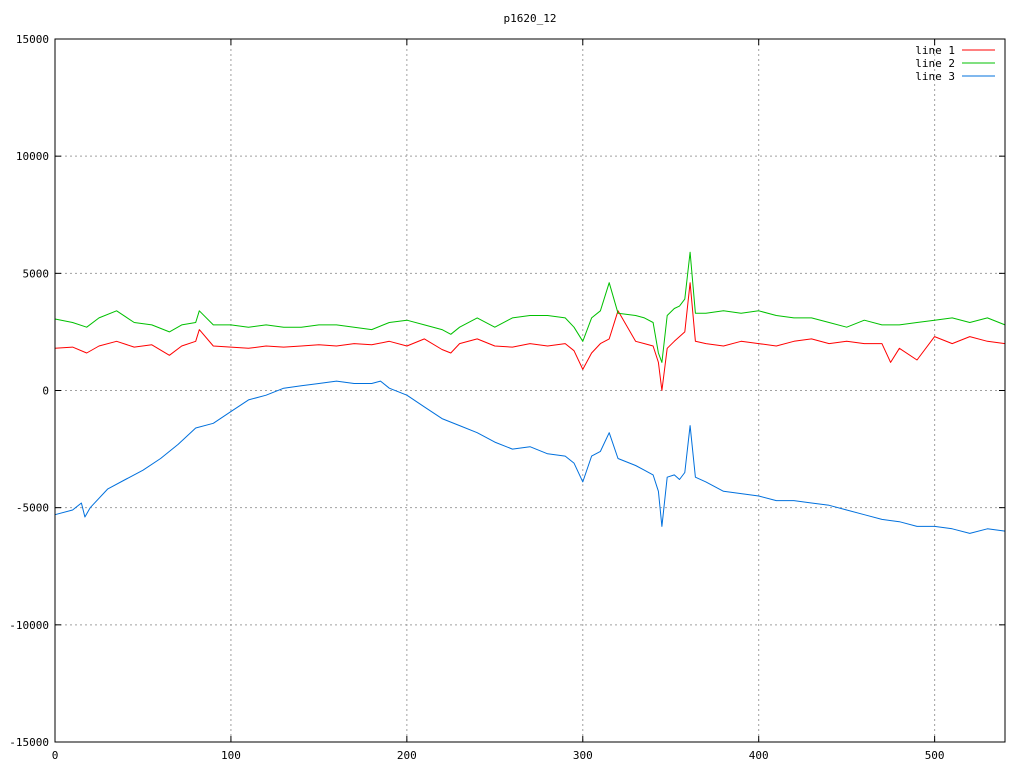 The width and height of the screenshot is (1024, 768). Describe the element at coordinates (759, 755) in the screenshot. I see `x-tick-label: 400` at that location.